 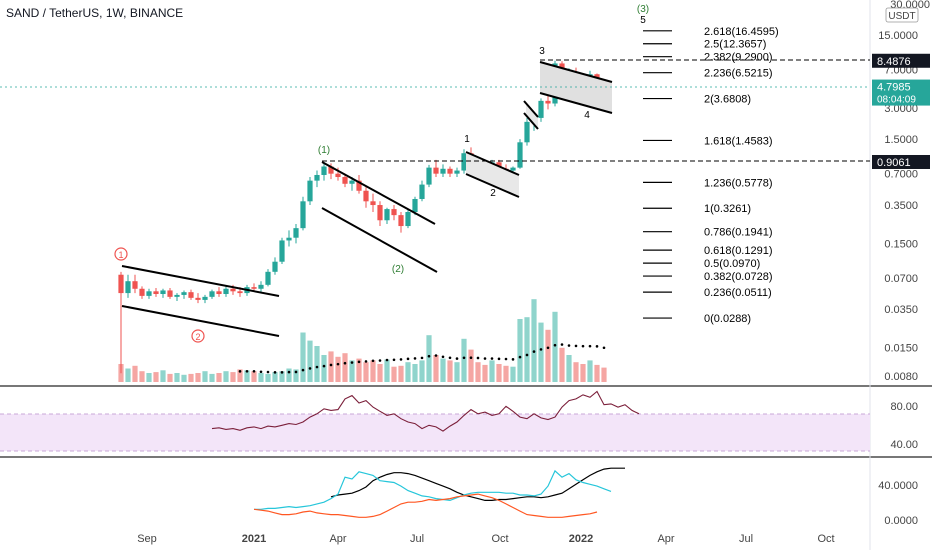 What do you see at coordinates (738, 183) in the screenshot?
I see `fib-level-label: 1.236(0.5778)` at bounding box center [738, 183].